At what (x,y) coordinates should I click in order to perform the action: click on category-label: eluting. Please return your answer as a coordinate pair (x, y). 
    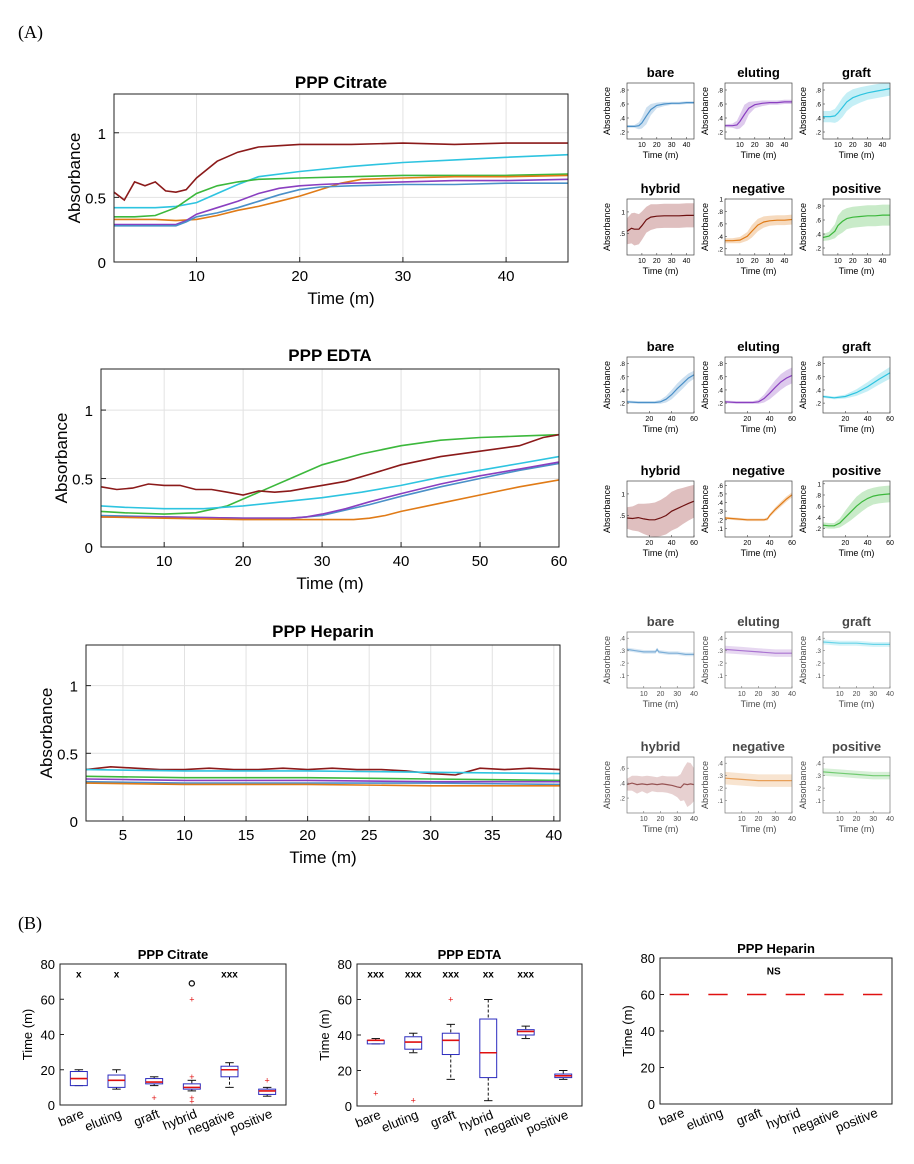
    Looking at the image, I should click on (399, 1121).